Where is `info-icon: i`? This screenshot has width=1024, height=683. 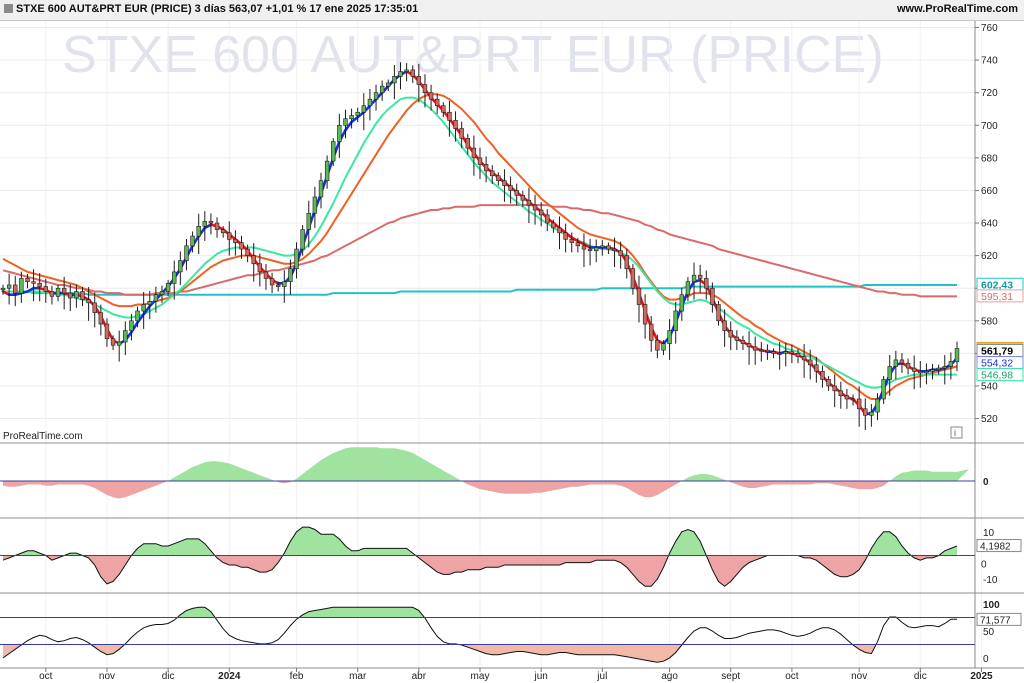
info-icon: i is located at coordinates (956, 432).